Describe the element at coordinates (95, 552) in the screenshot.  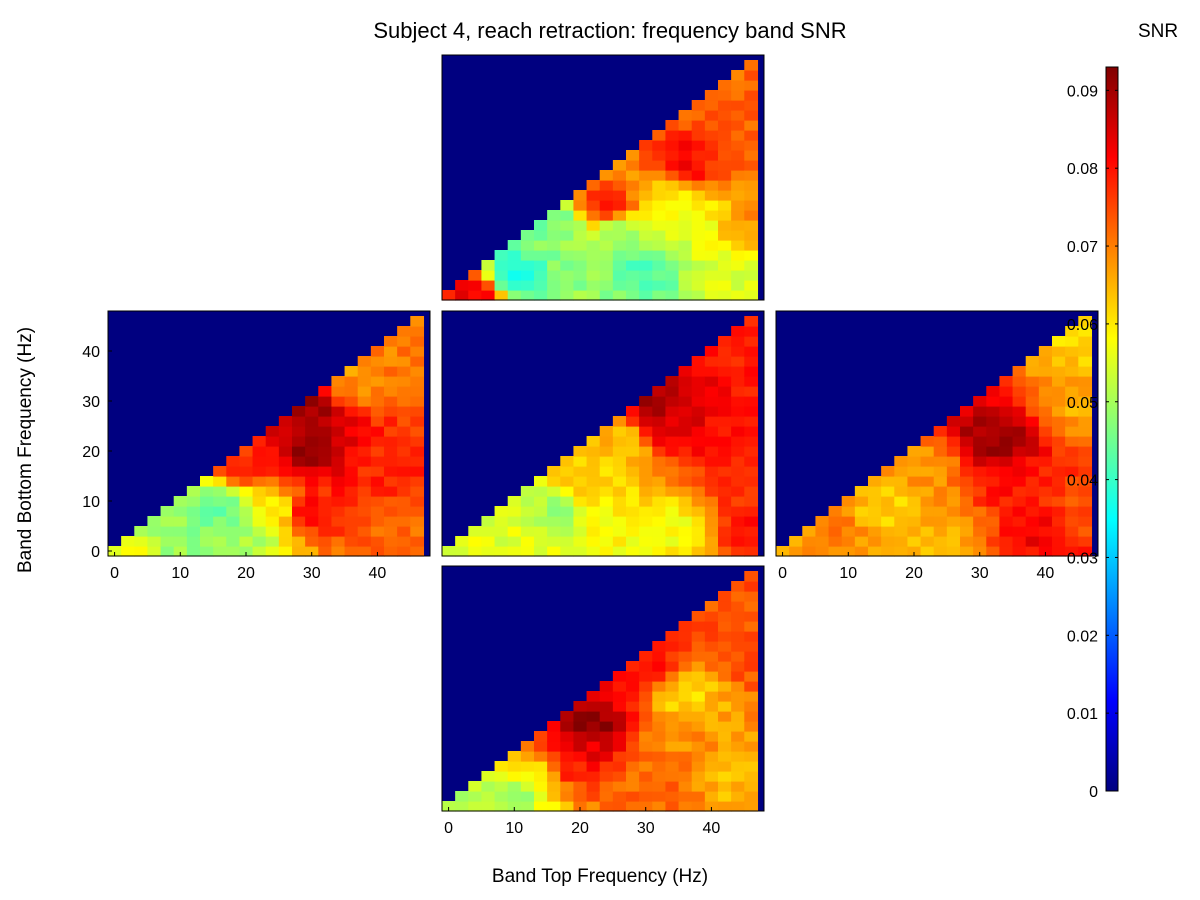
I see `y-tick-label: 0` at that location.